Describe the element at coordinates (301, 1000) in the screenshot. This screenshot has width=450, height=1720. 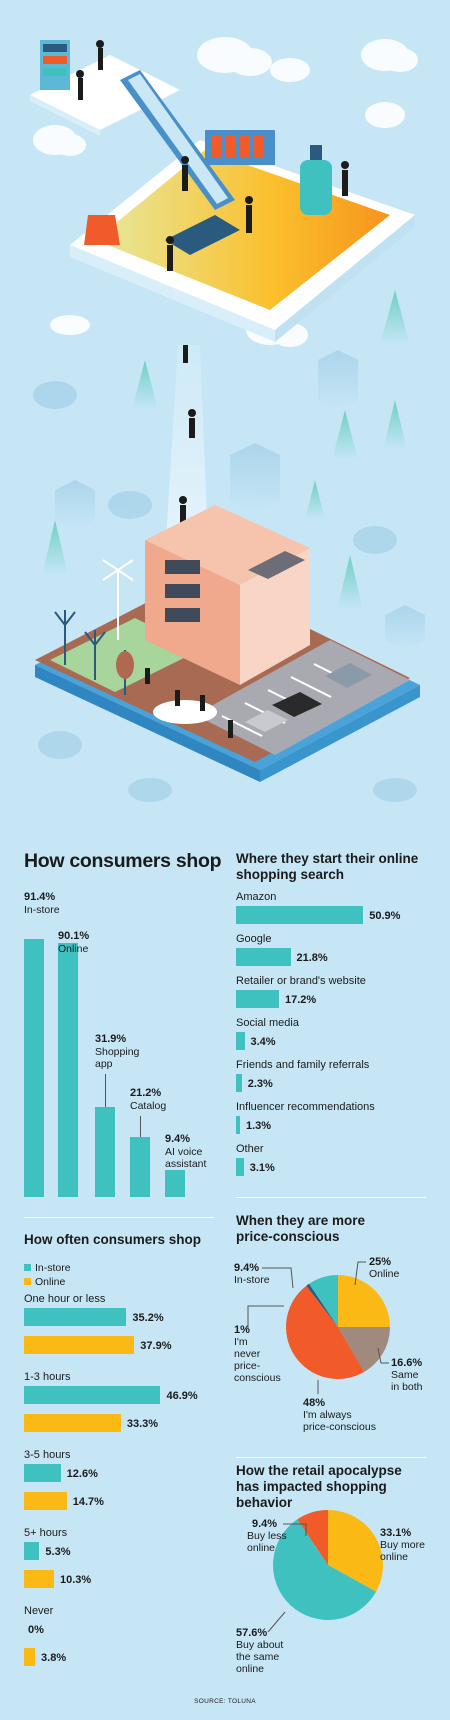
I see `start-search-value: 17.2%` at that location.